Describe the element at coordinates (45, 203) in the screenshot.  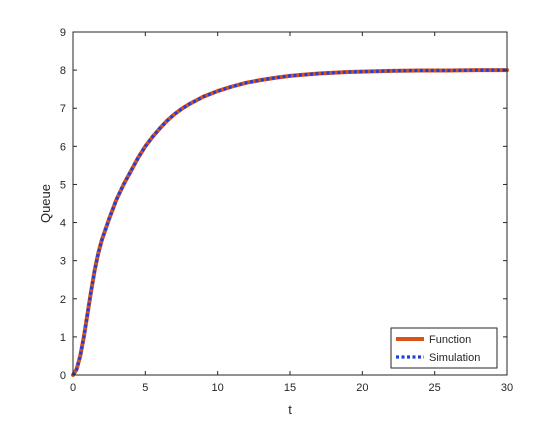
I see `y-axis-label: Queue` at that location.